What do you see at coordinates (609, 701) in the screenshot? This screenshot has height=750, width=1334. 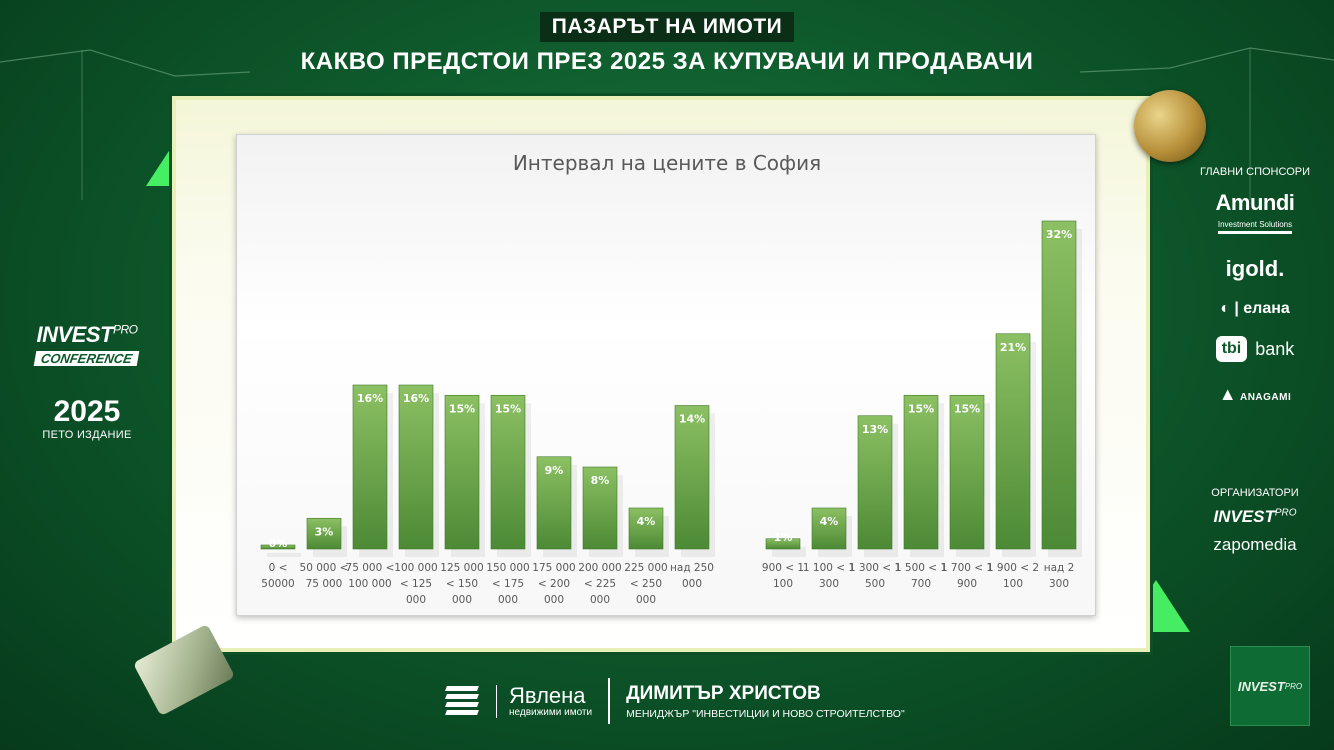 I see `footer-divider` at bounding box center [609, 701].